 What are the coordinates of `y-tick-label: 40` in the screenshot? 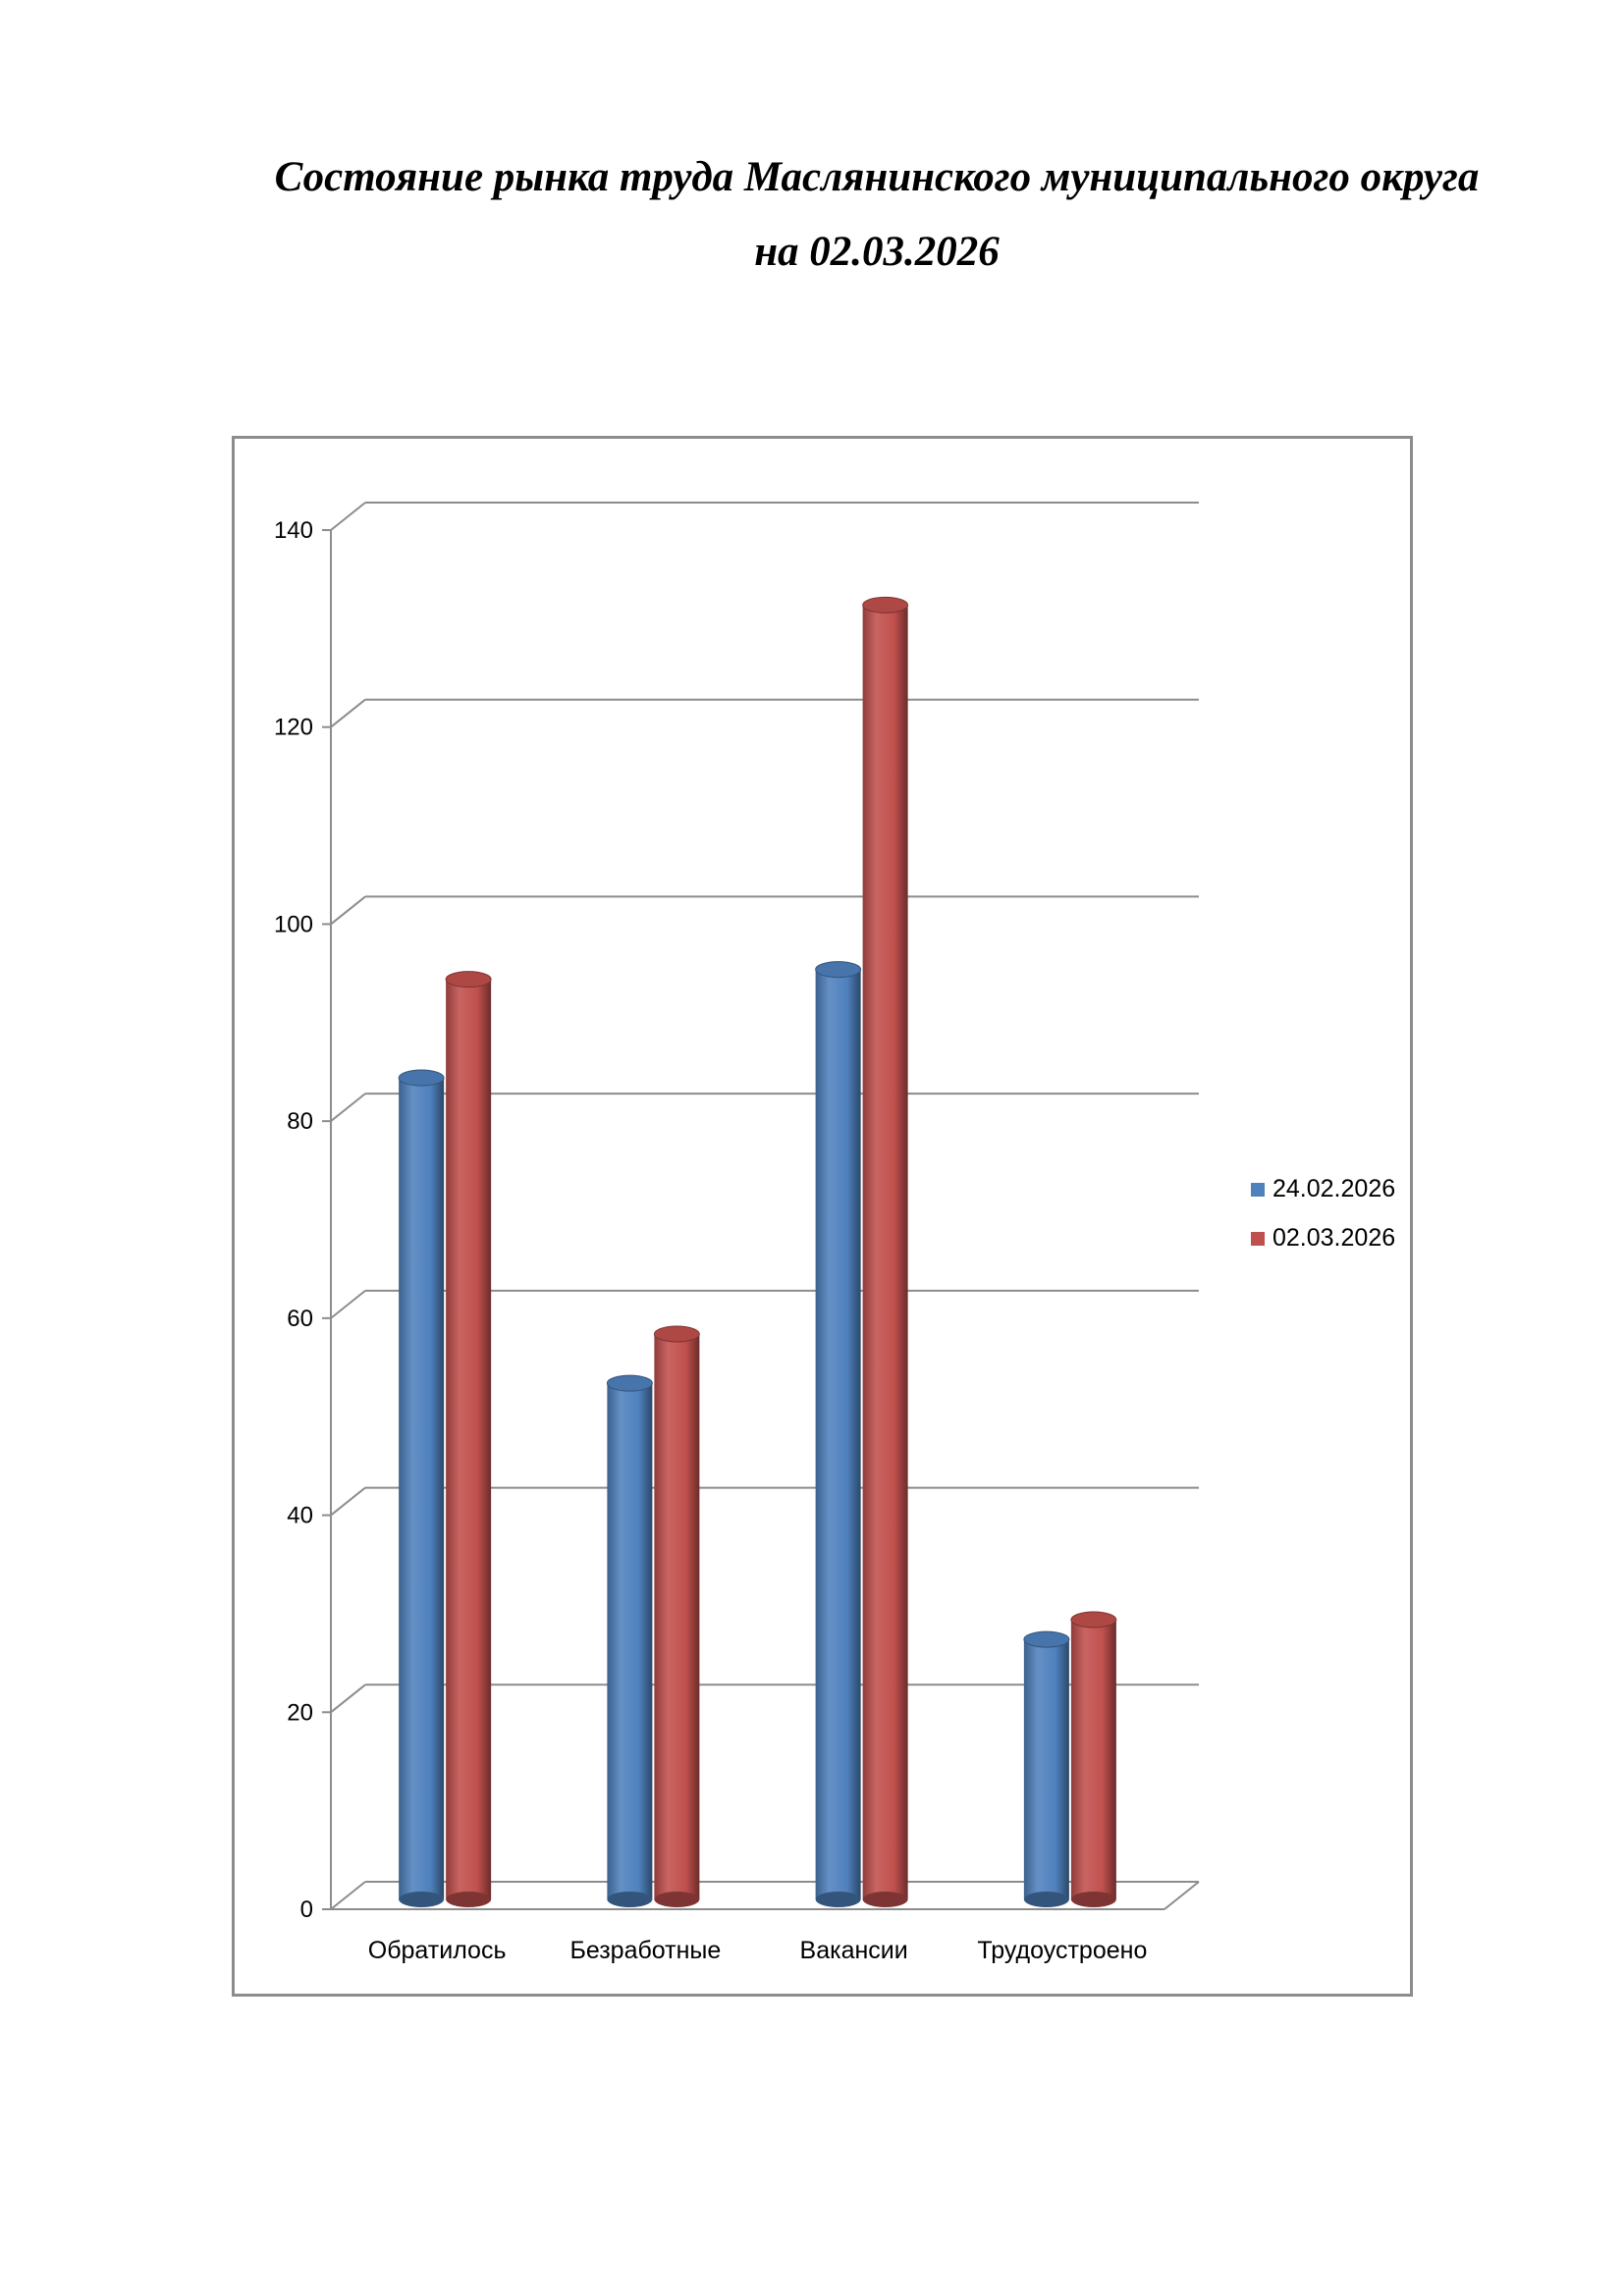 It's located at (300, 1516).